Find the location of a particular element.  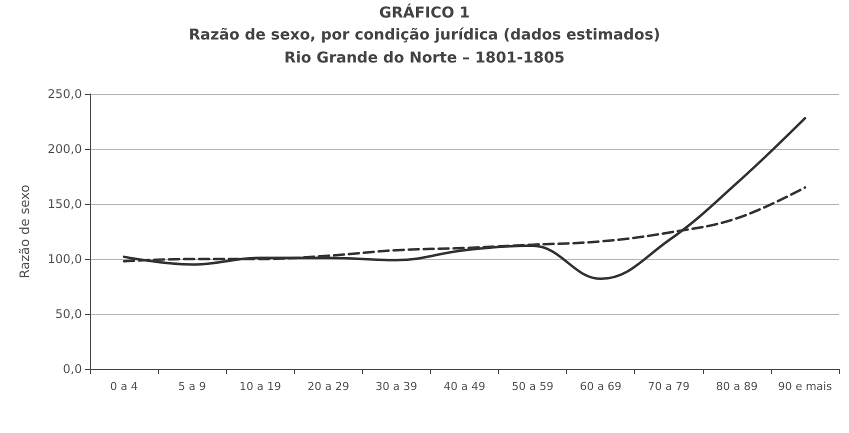

chart-title: GRÁFICO 1 is located at coordinates (424, 13).